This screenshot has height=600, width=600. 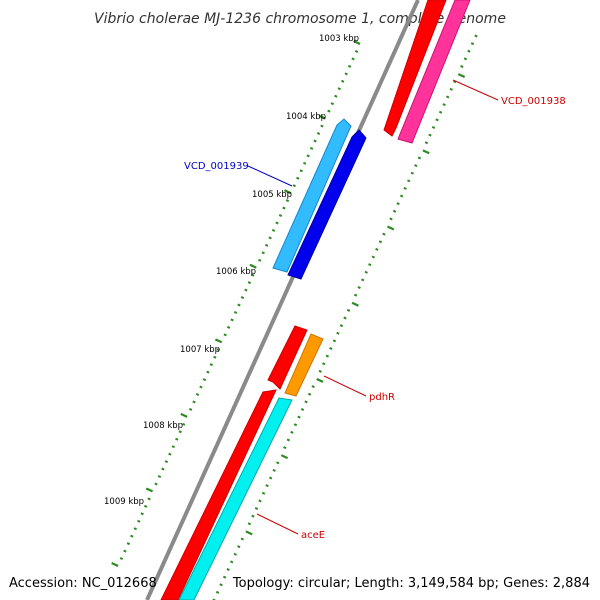 What do you see at coordinates (306, 117) in the screenshot?
I see `kbp-label-1004: 1004 kbp` at bounding box center [306, 117].